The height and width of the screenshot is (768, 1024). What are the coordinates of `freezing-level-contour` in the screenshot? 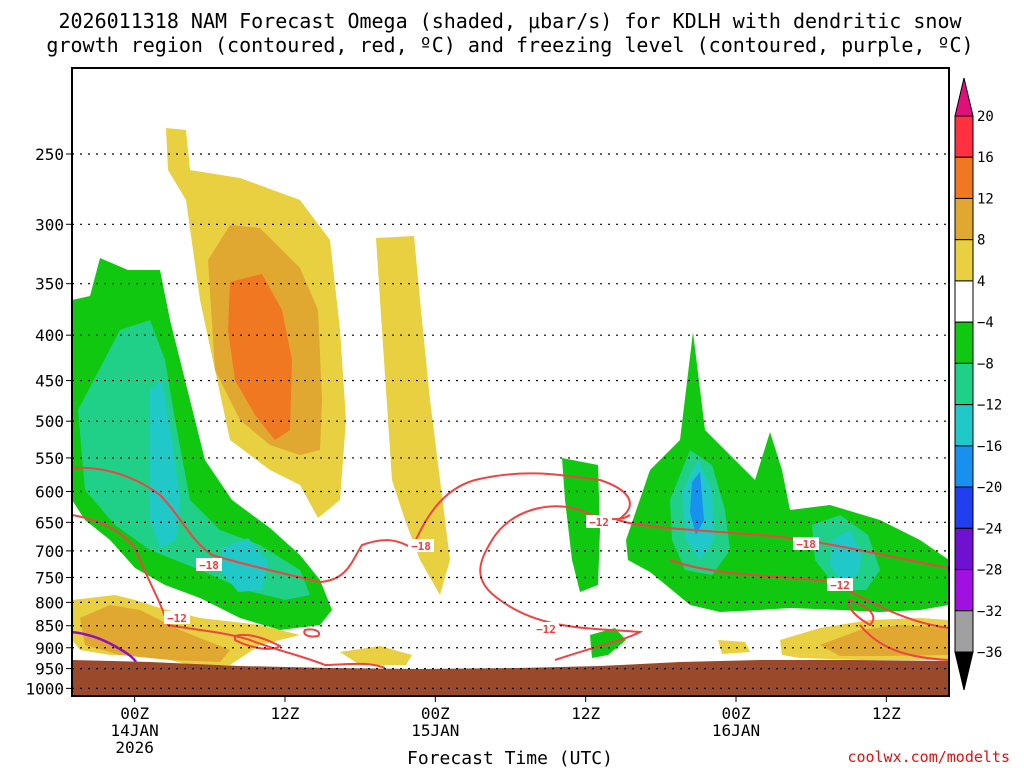 It's located at (105, 646).